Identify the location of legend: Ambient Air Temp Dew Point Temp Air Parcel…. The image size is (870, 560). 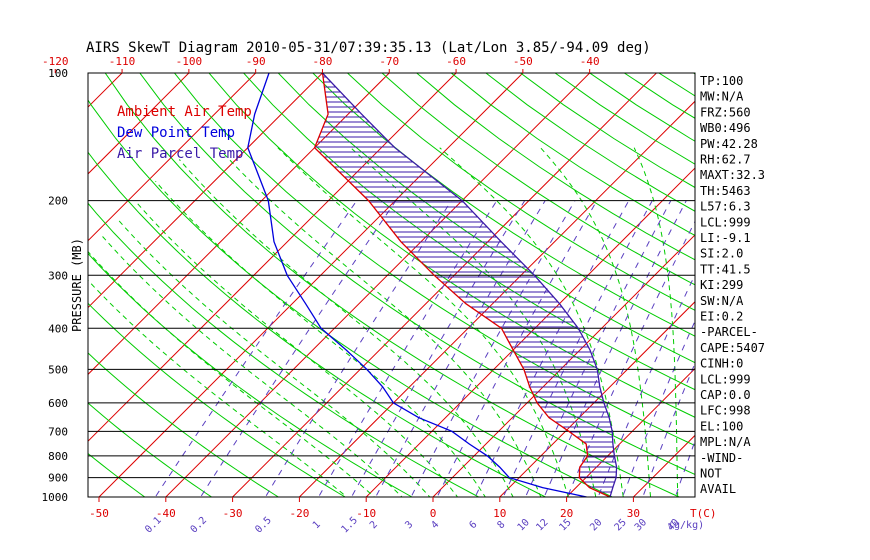
(184, 133).